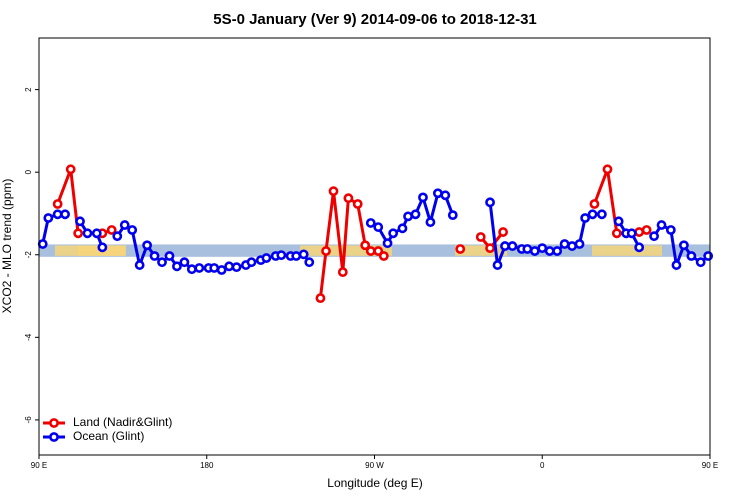 The width and height of the screenshot is (750, 500). What do you see at coordinates (28, 337) in the screenshot?
I see `y-tick-label: -4` at bounding box center [28, 337].